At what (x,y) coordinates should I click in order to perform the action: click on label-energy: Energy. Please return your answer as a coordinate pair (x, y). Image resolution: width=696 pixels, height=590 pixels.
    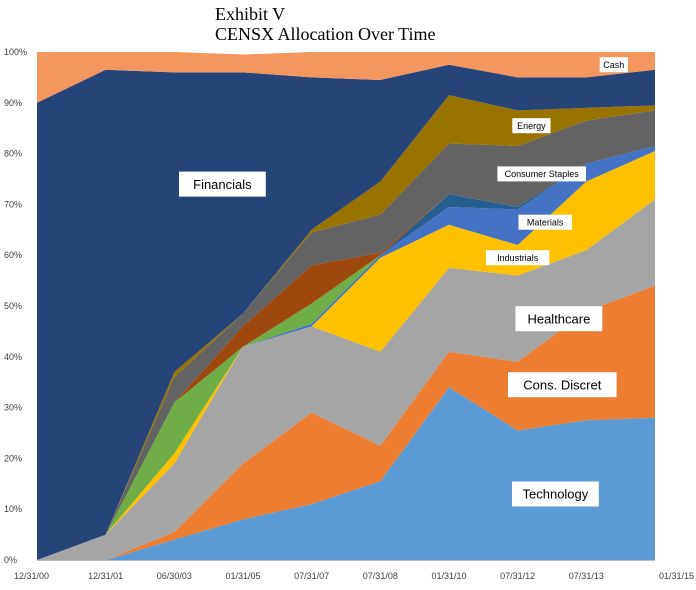
    Looking at the image, I should click on (531, 126).